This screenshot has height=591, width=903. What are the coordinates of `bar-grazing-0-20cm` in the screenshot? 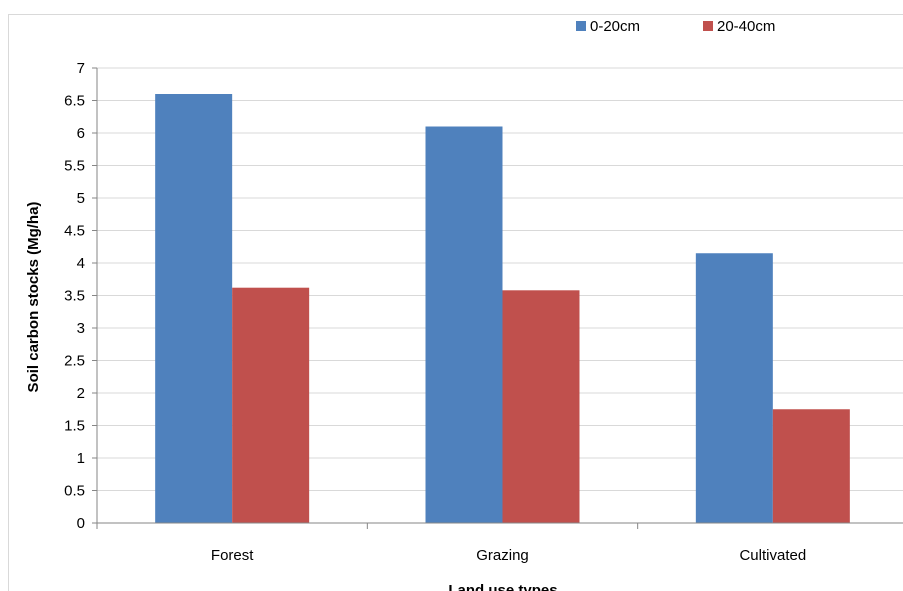 It's located at (464, 324).